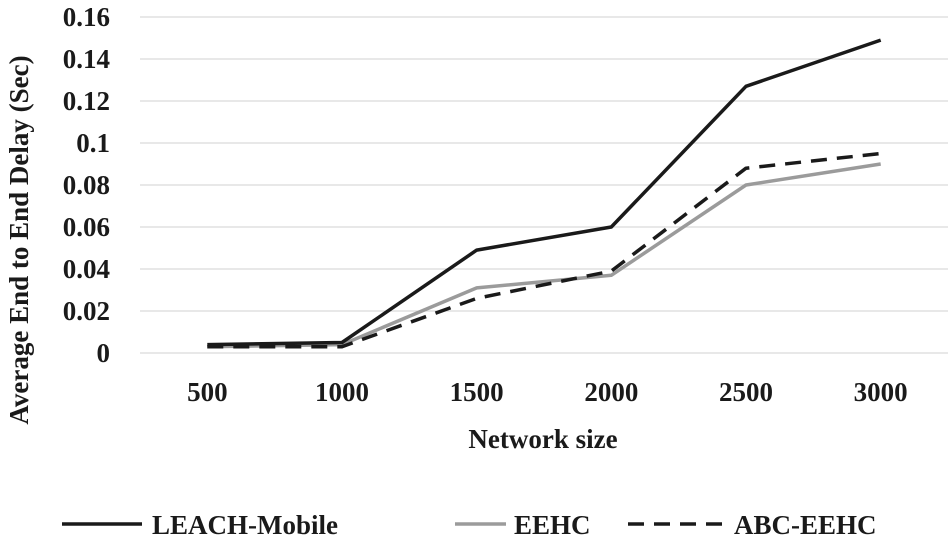 The width and height of the screenshot is (950, 542). I want to click on x-tick-label: 1500, so click(477, 392).